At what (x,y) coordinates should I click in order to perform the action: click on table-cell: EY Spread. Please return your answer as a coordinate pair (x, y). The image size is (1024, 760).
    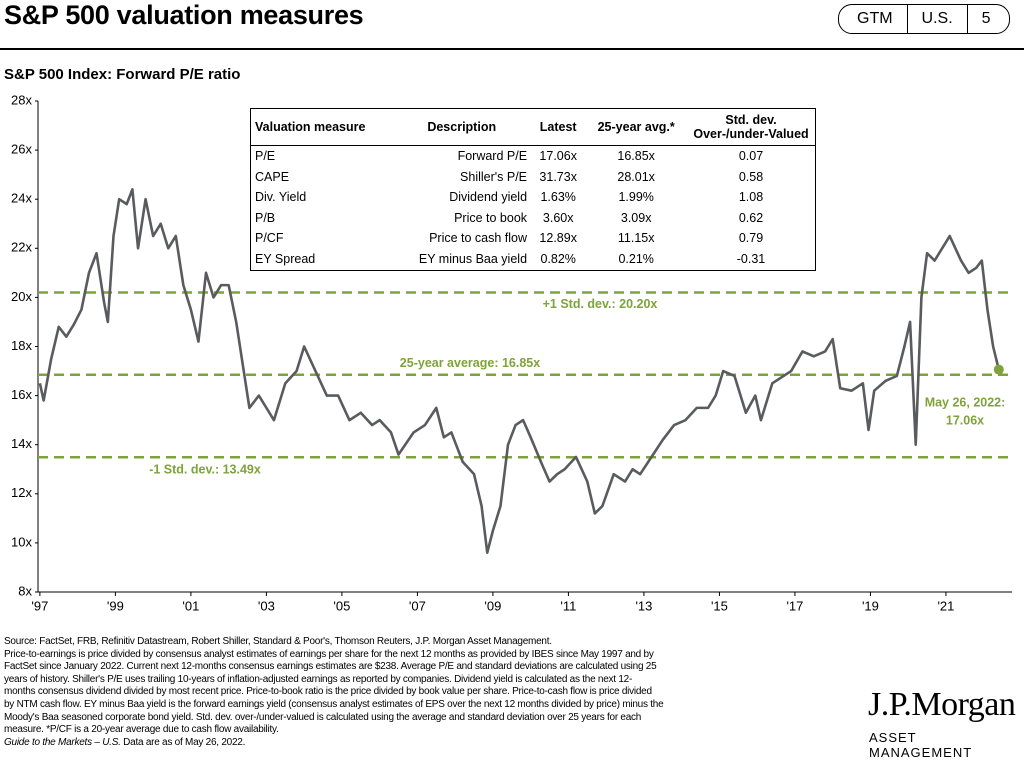
    Looking at the image, I should click on (285, 258).